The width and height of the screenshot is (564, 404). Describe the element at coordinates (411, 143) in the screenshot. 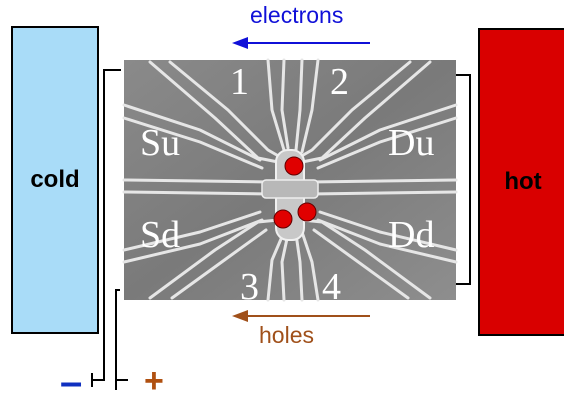

I see `gate-label-du: Du` at that location.